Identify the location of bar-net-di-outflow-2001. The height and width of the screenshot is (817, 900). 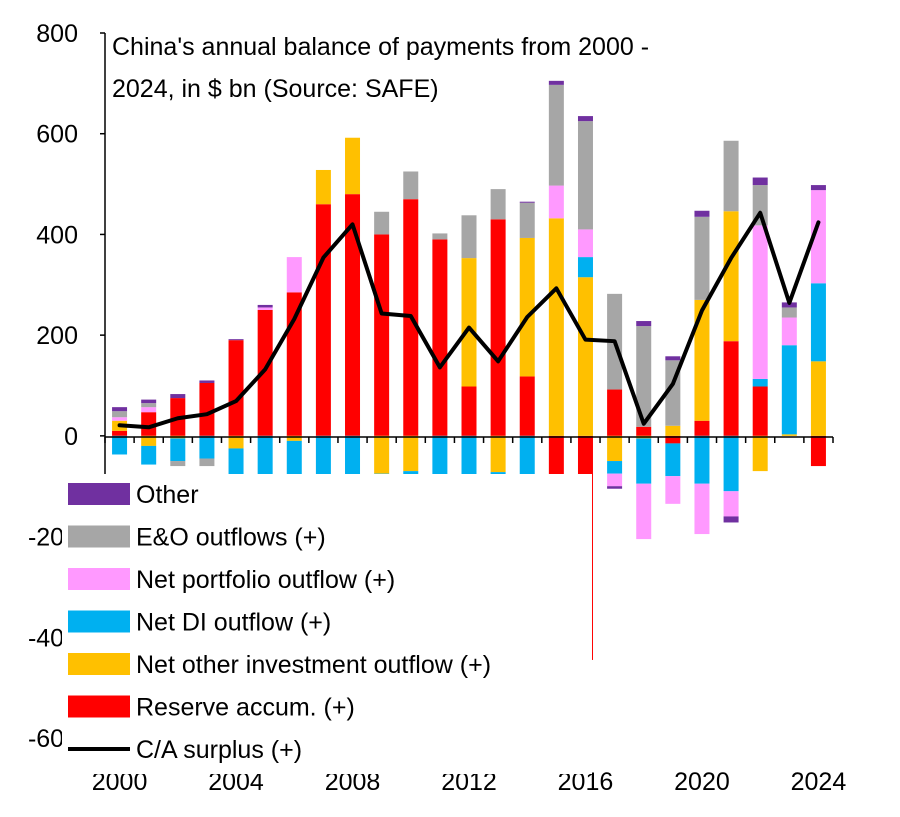
(149, 455).